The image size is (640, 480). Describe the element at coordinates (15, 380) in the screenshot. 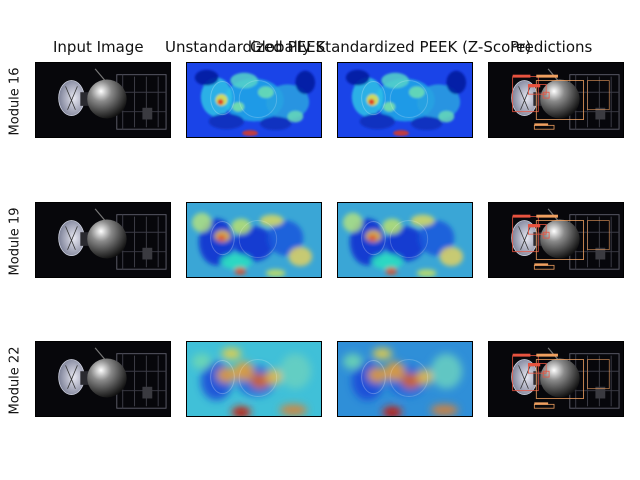

I see `row-label-module-22: Module 22` at that location.